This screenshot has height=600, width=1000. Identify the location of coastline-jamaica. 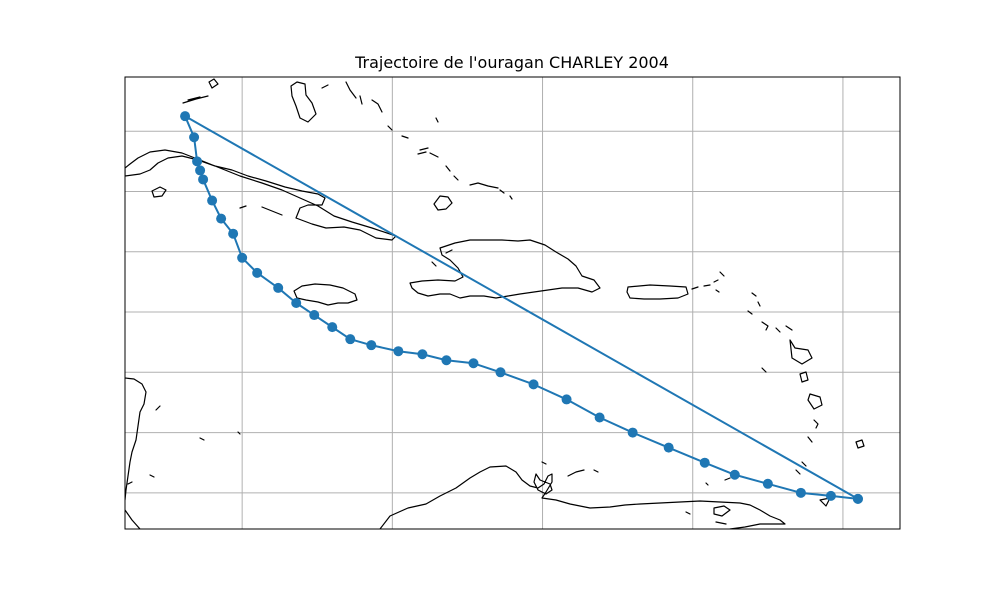
(325, 294).